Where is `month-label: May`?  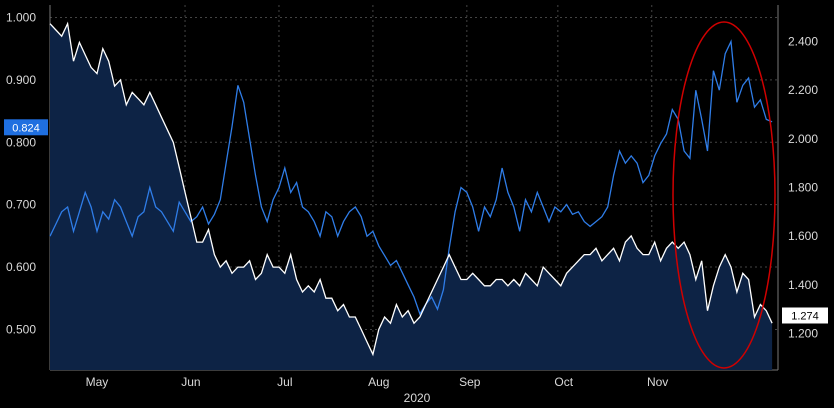 month-label: May is located at coordinates (97, 382).